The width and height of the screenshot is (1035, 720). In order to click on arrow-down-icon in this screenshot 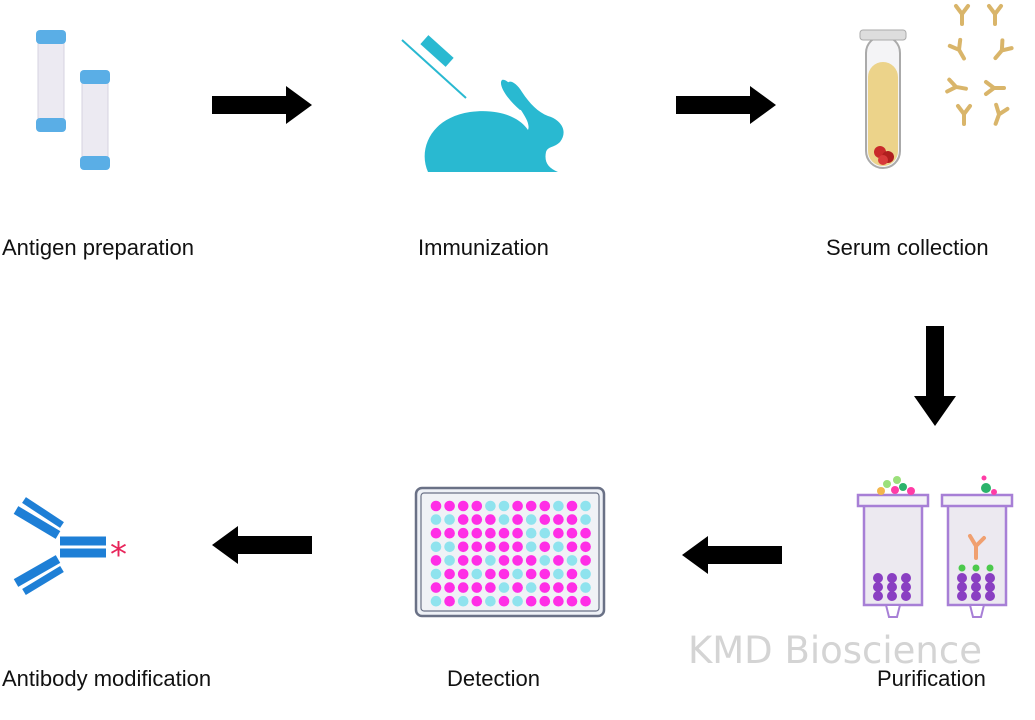, I will do `click(935, 376)`.